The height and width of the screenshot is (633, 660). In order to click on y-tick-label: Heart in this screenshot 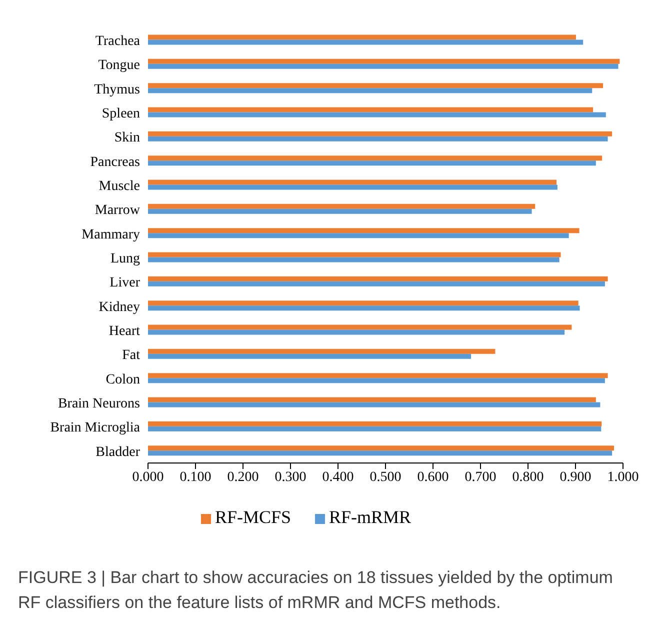, I will do `click(124, 332)`.